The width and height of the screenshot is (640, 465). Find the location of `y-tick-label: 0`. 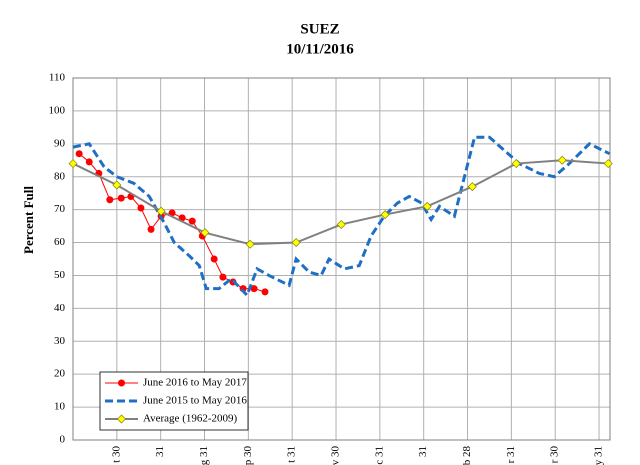

y-tick-label: 0 is located at coordinates (63, 440).